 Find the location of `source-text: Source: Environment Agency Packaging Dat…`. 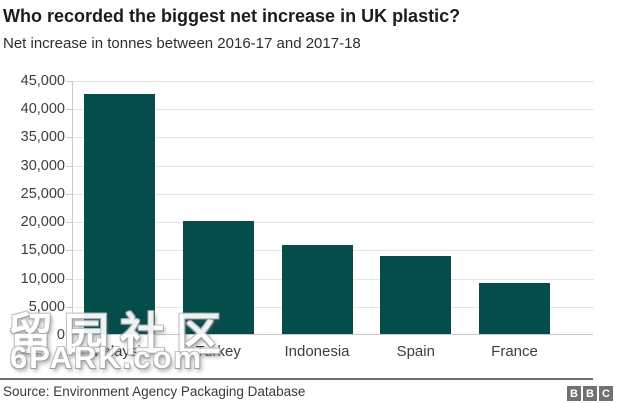

source-text: Source: Environment Agency Packaging Dat… is located at coordinates (154, 391).